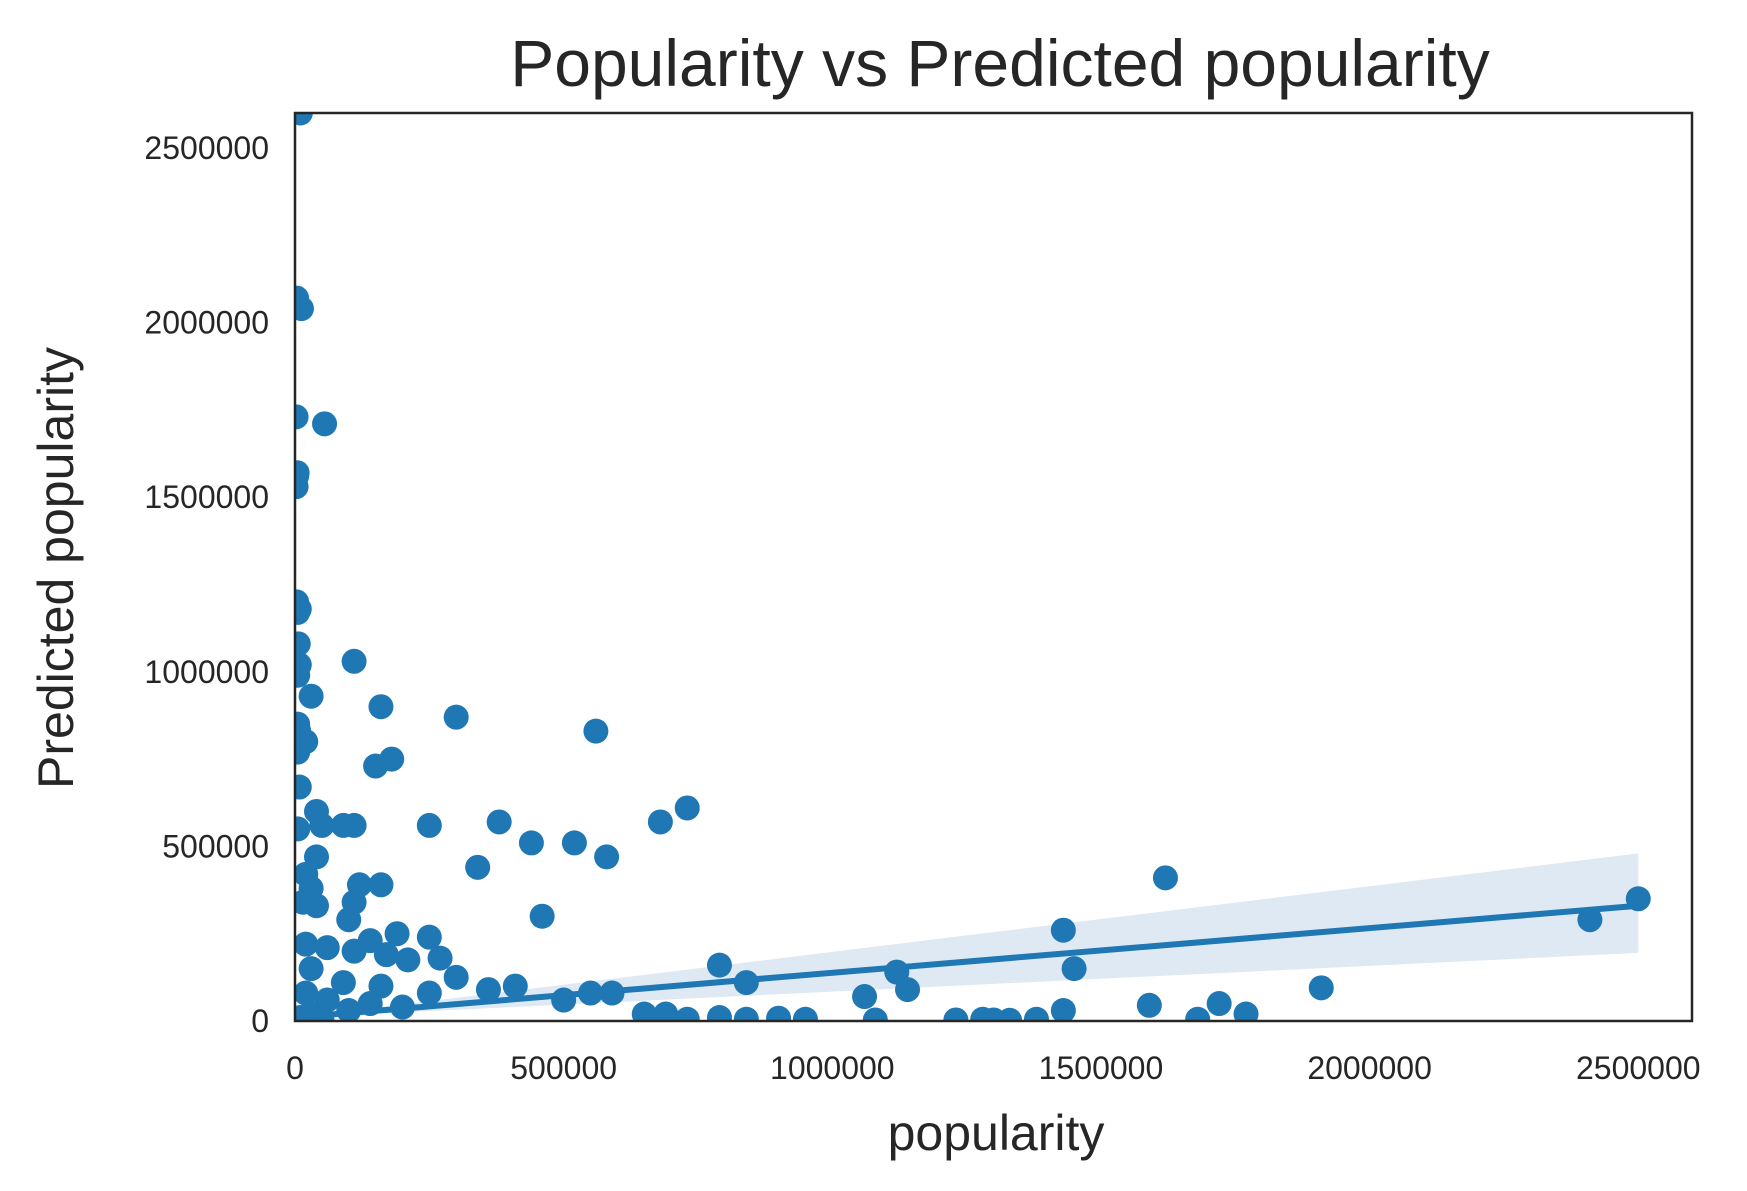 The width and height of the screenshot is (1747, 1191). Describe the element at coordinates (206, 148) in the screenshot. I see `y-tick-label: 2500000` at that location.